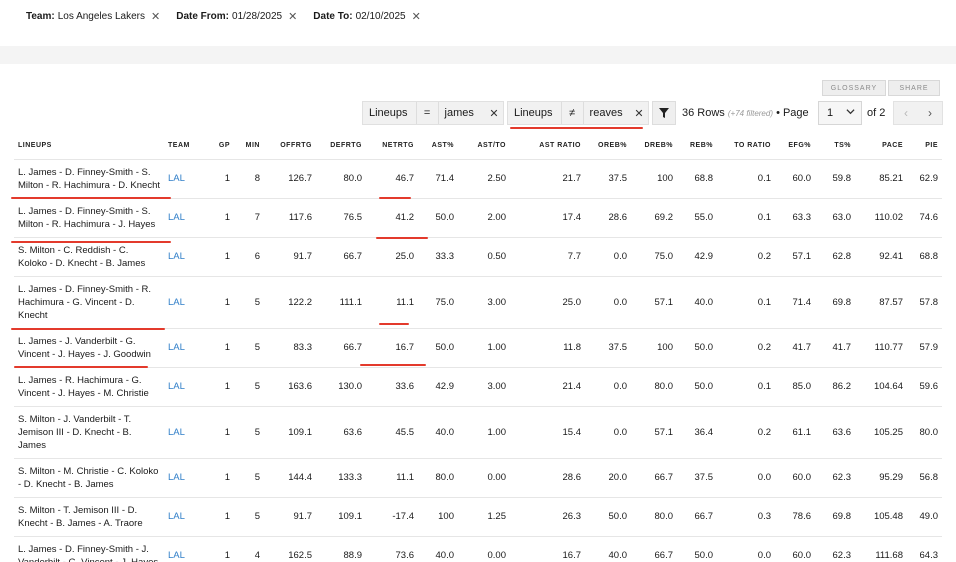 The width and height of the screenshot is (956, 562). Describe the element at coordinates (881, 477) in the screenshot. I see `pace-cell: 95.29` at that location.